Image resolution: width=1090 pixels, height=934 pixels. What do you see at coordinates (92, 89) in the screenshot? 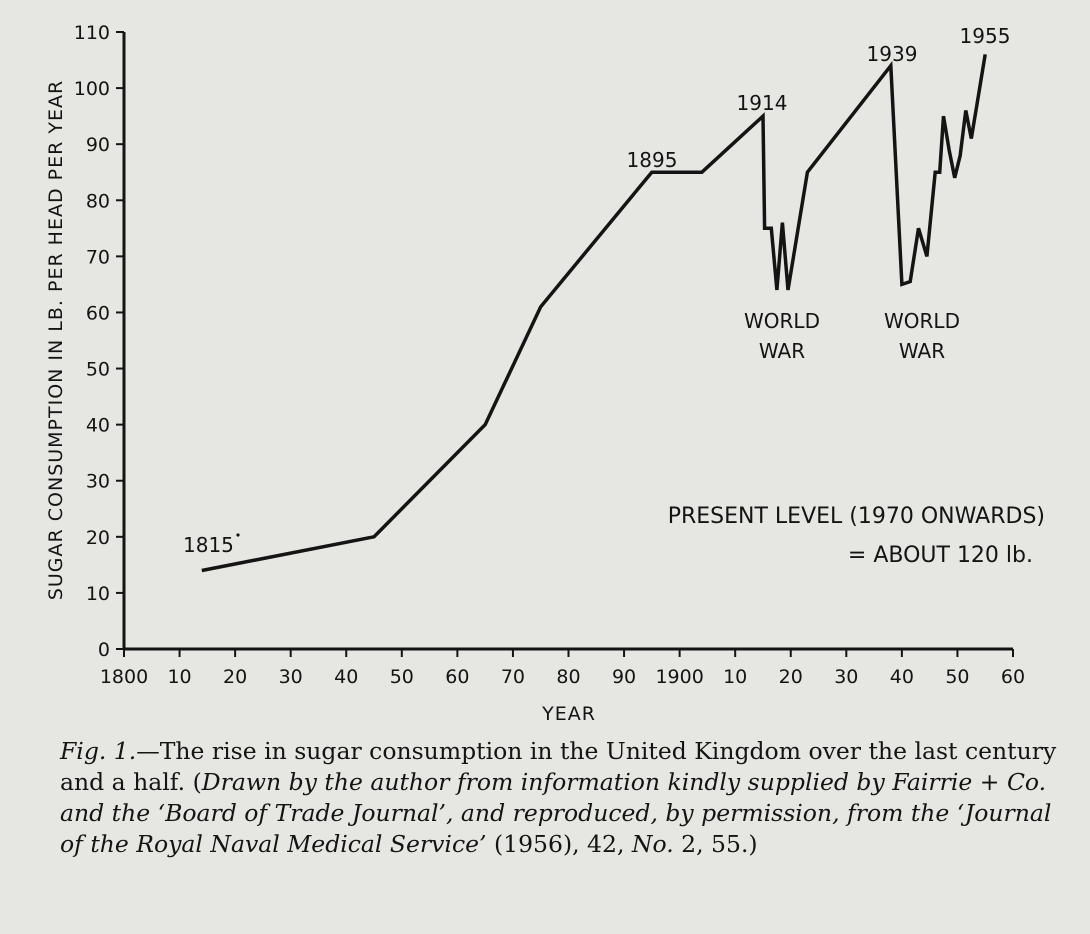
I see `y-tick-label-100: 100` at bounding box center [92, 89].